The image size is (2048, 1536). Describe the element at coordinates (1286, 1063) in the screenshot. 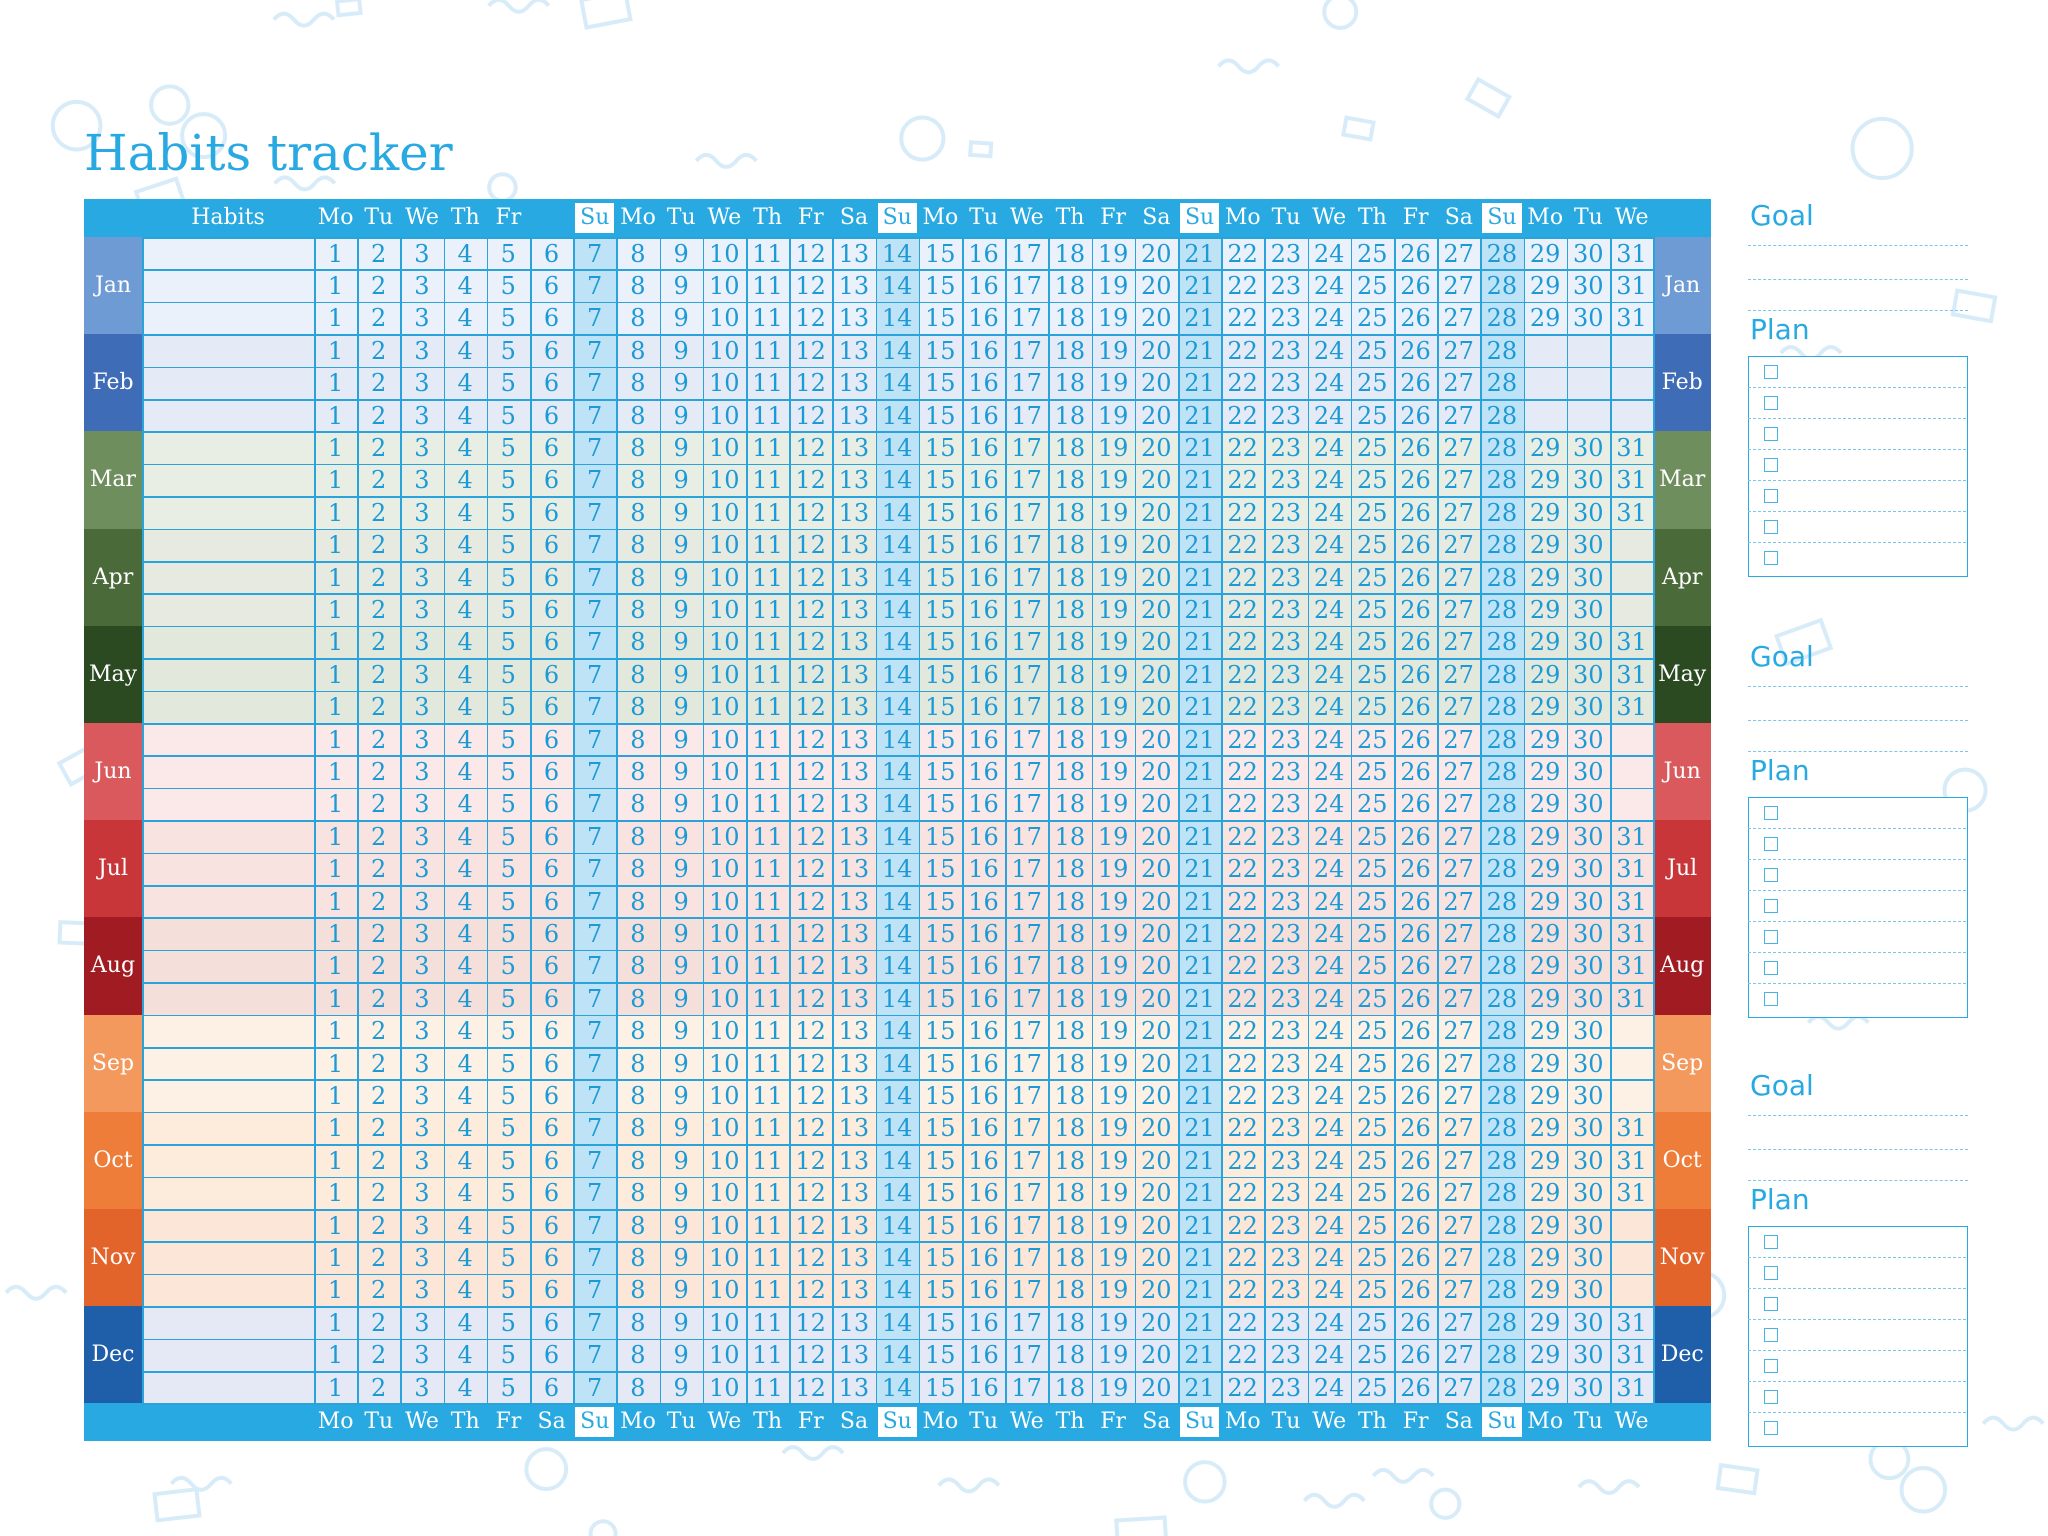

I see `day-cell: 23` at that location.